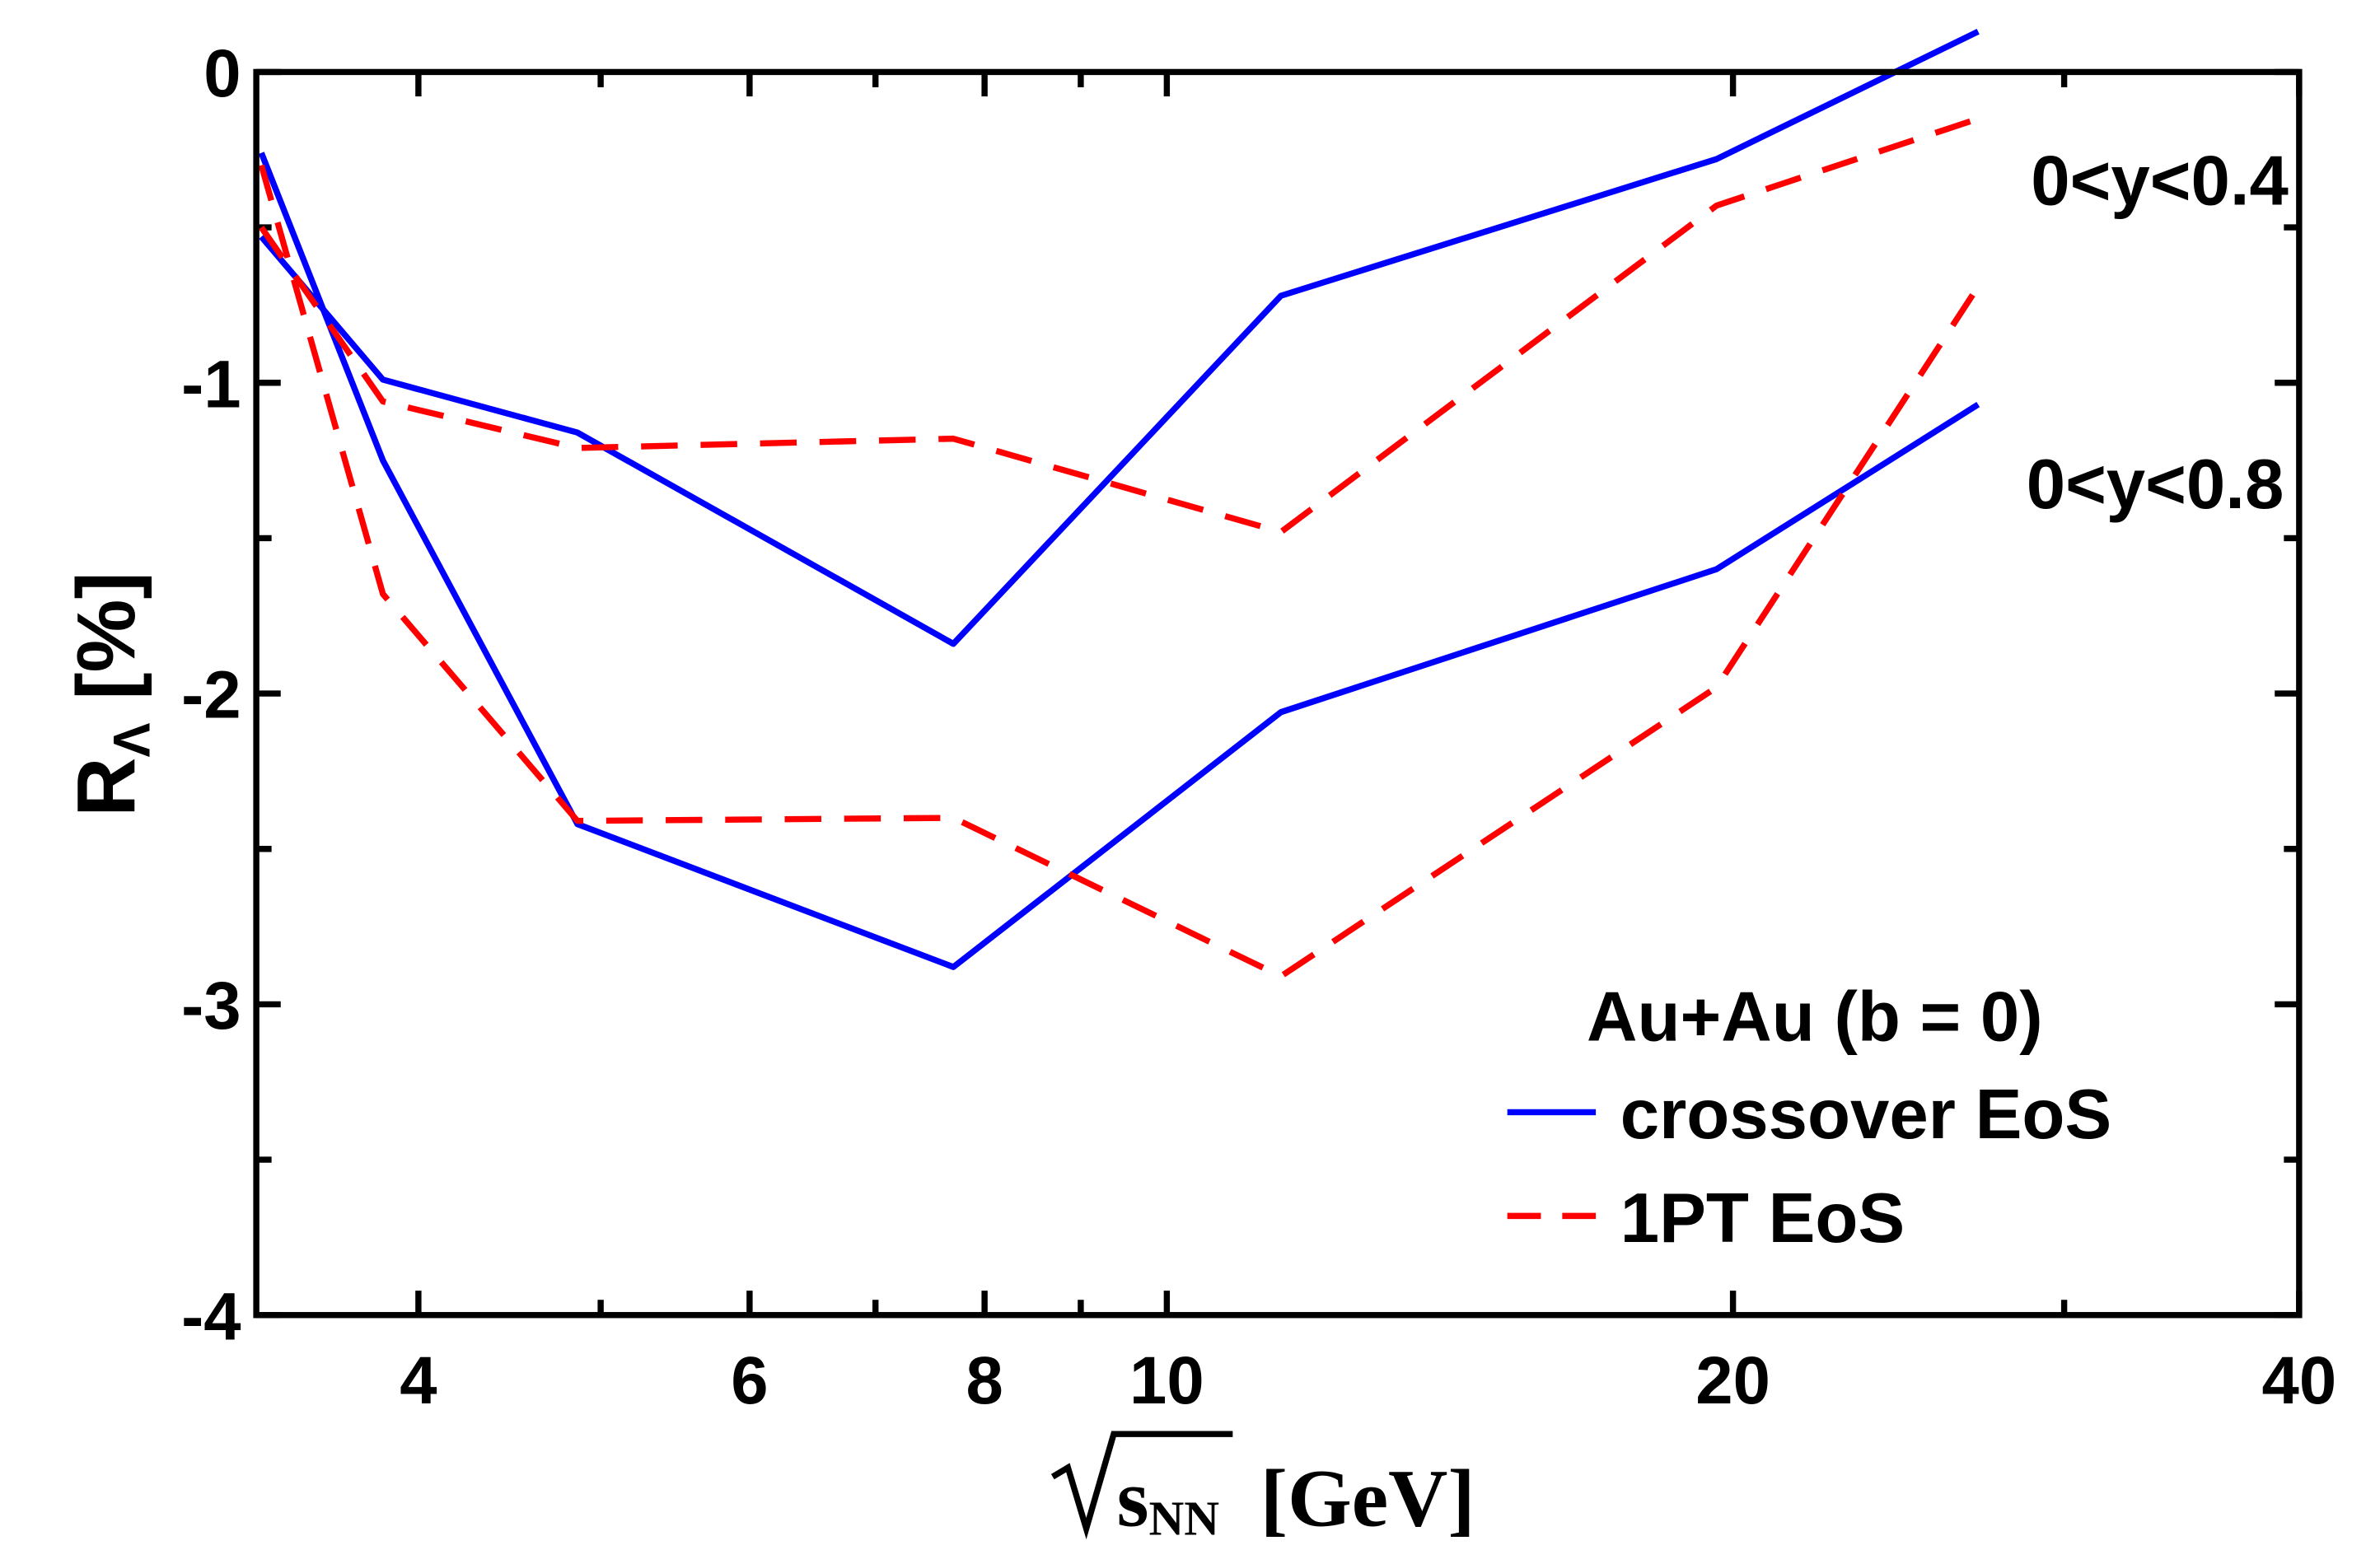 This screenshot has width=2380, height=1564. What do you see at coordinates (2299, 1380) in the screenshot?
I see `x-tick-label: 40` at bounding box center [2299, 1380].